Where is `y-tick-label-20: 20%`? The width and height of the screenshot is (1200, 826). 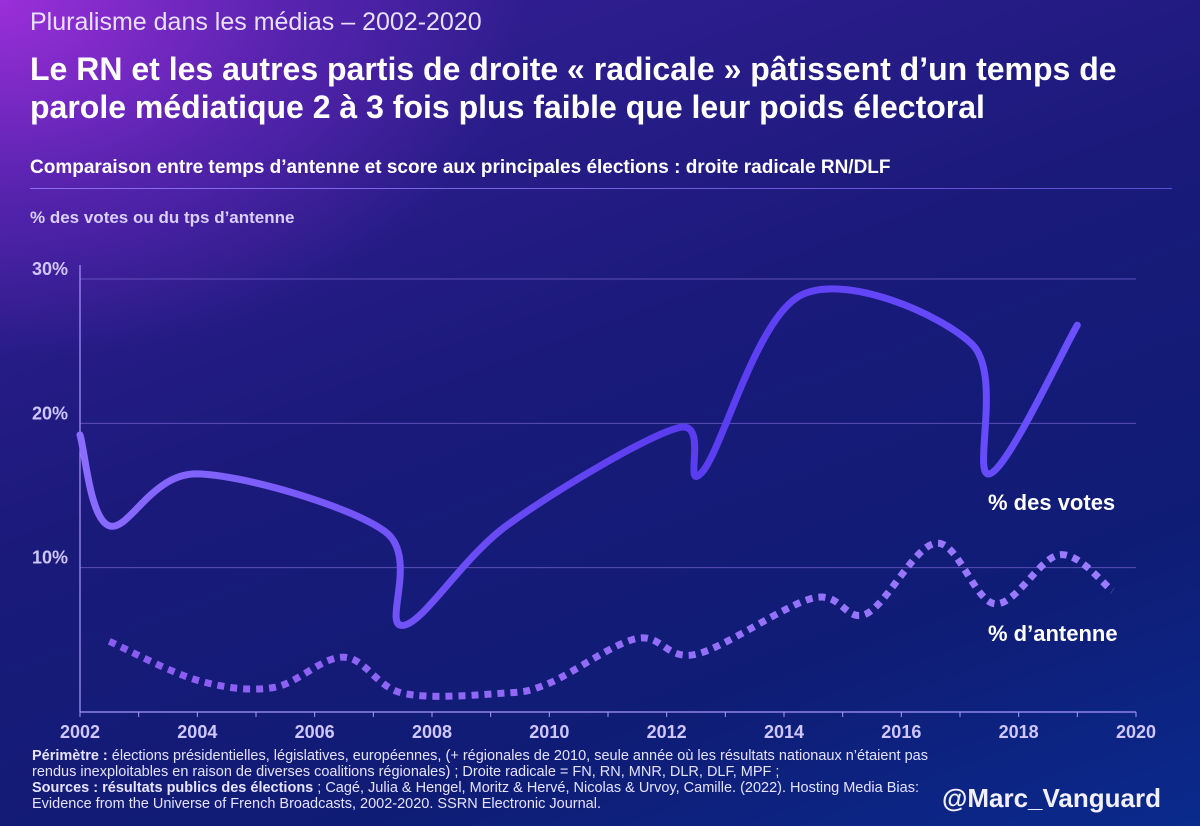
y-tick-label-20: 20% is located at coordinates (50, 413).